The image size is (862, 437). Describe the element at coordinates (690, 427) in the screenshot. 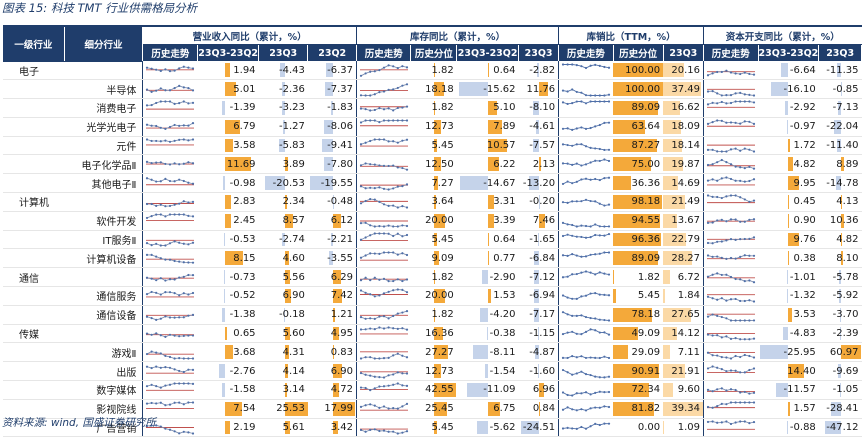

I see `value-text: 1.09` at that location.